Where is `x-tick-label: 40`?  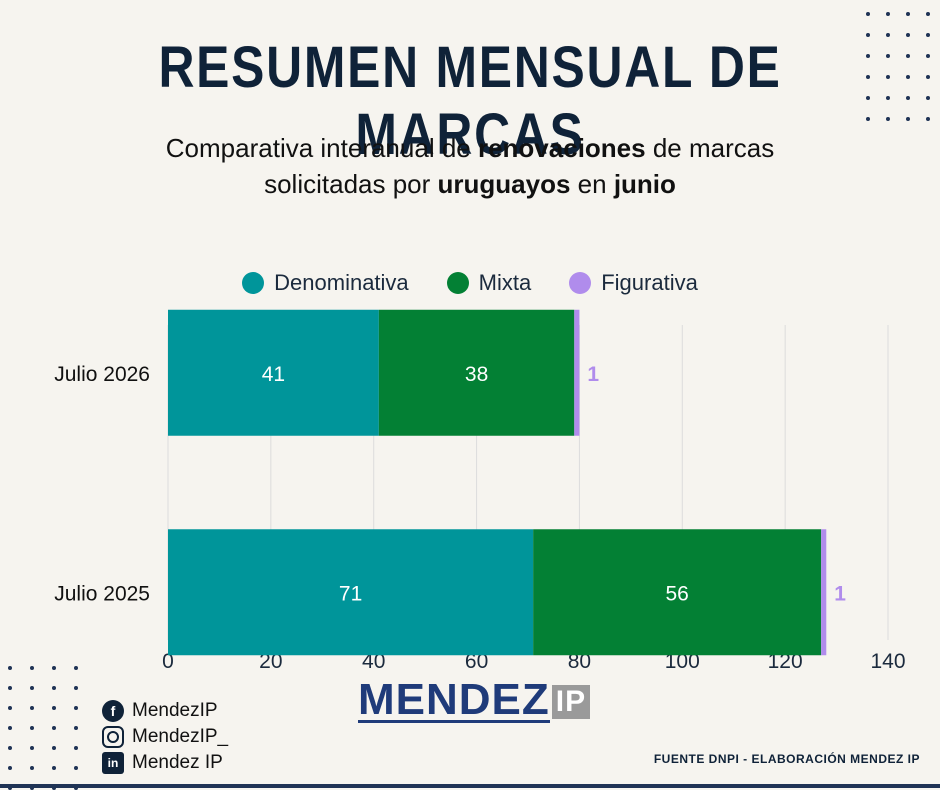
x-tick-label: 40 is located at coordinates (373, 661).